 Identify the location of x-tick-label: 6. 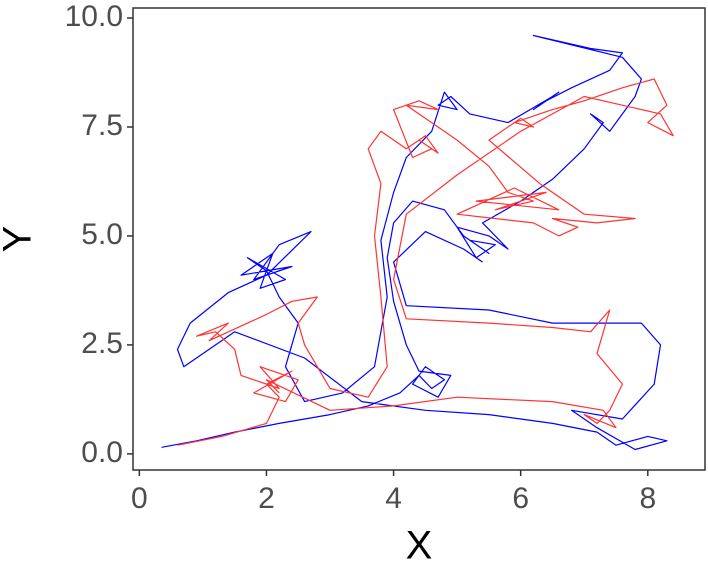
(520, 498).